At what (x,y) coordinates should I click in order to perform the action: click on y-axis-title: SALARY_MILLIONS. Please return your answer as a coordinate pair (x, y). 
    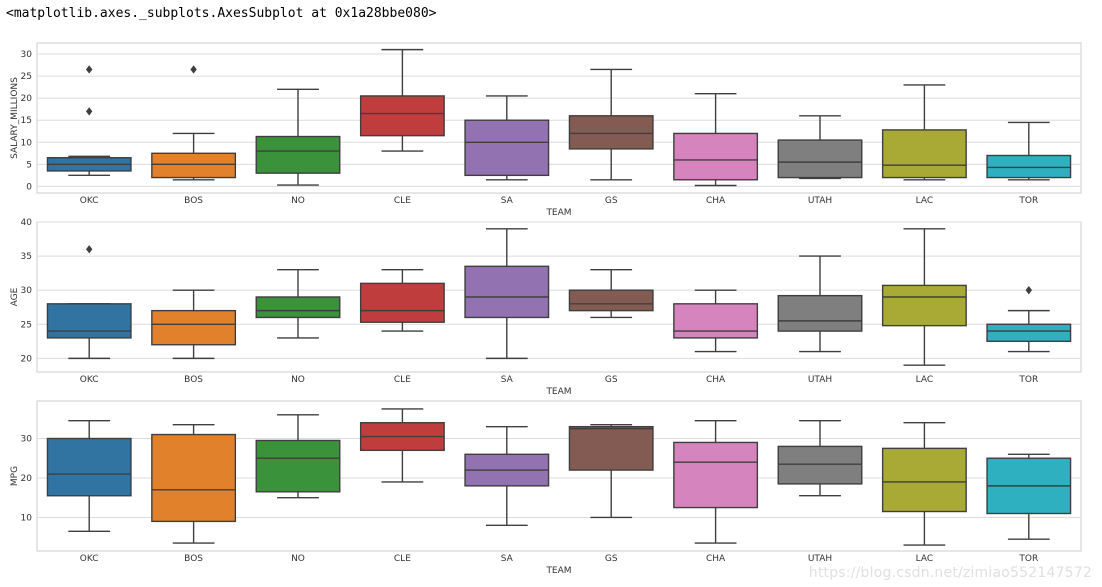
    Looking at the image, I should click on (15, 118).